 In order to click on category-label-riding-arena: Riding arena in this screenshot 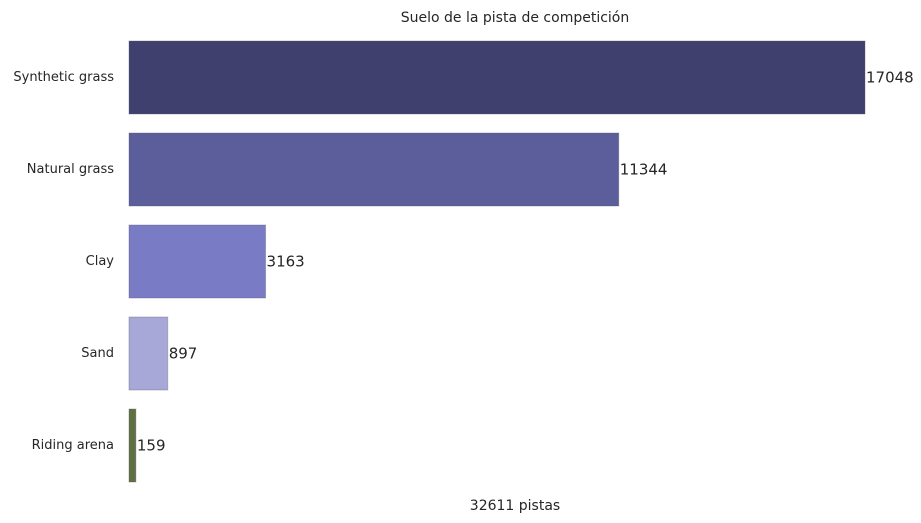, I will do `click(73, 445)`.